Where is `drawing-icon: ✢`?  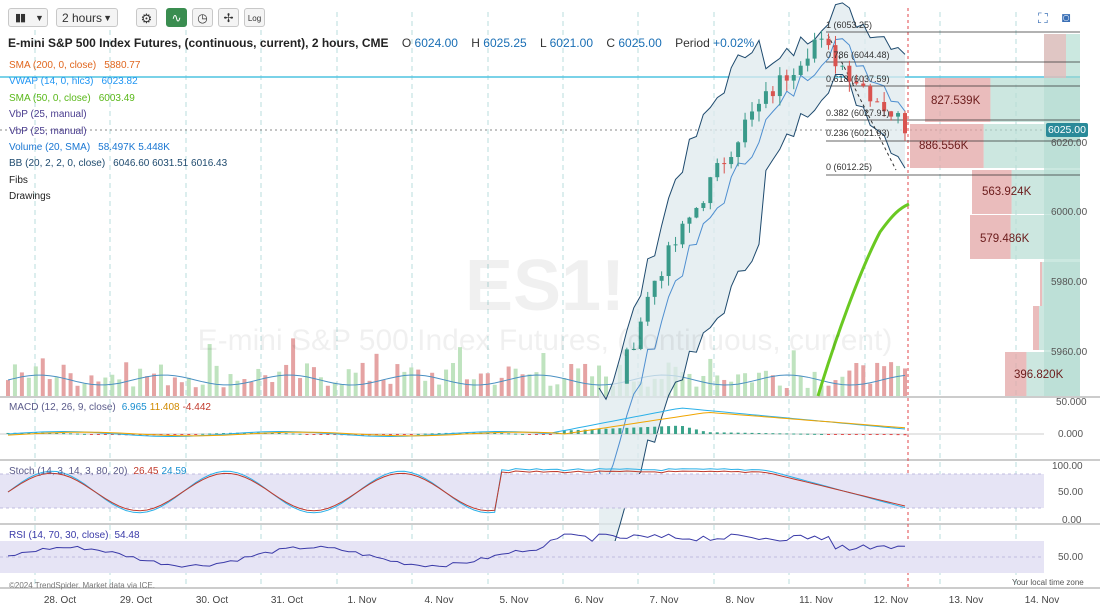 drawing-icon: ✢ is located at coordinates (228, 18).